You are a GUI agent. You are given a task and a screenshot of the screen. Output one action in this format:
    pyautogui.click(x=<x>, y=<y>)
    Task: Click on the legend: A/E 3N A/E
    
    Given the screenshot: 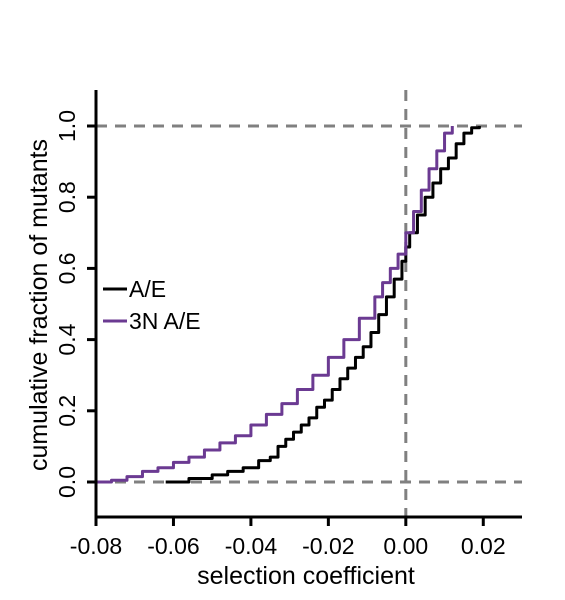 What is the action you would take?
    pyautogui.click(x=152, y=305)
    